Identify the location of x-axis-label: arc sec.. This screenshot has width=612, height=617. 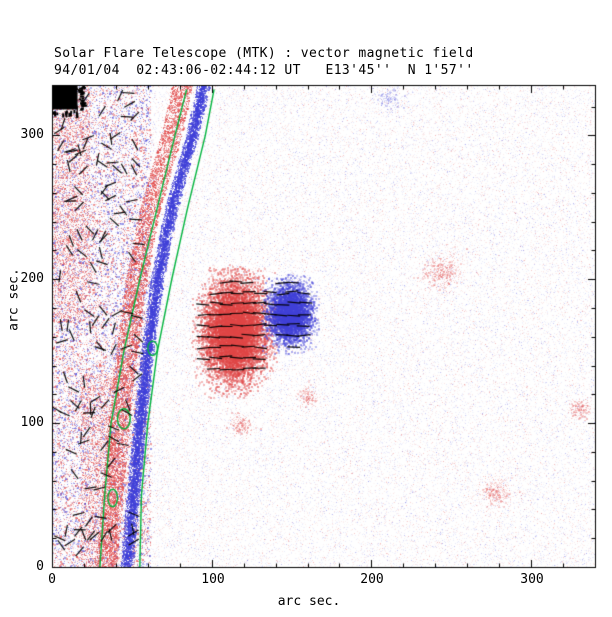
(309, 601).